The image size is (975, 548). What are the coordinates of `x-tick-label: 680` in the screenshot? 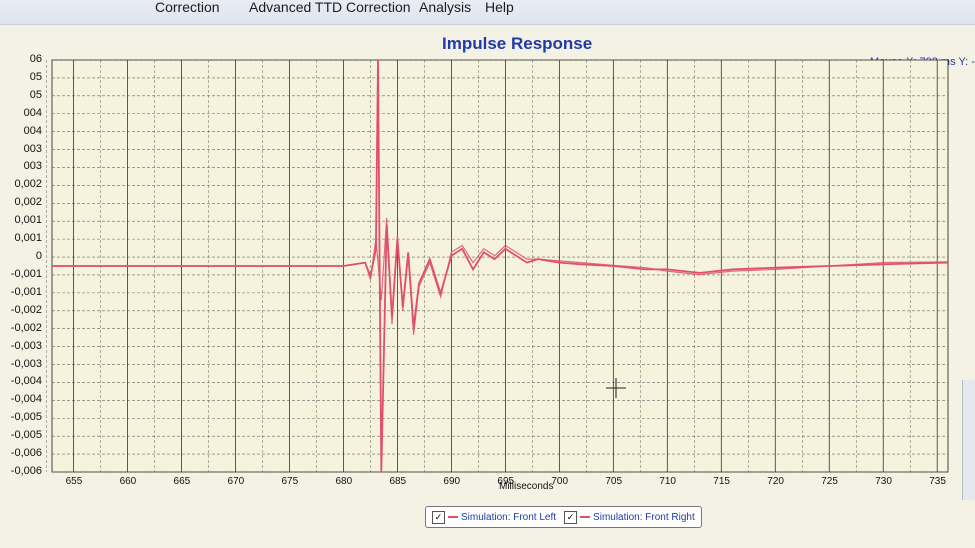 It's located at (344, 481).